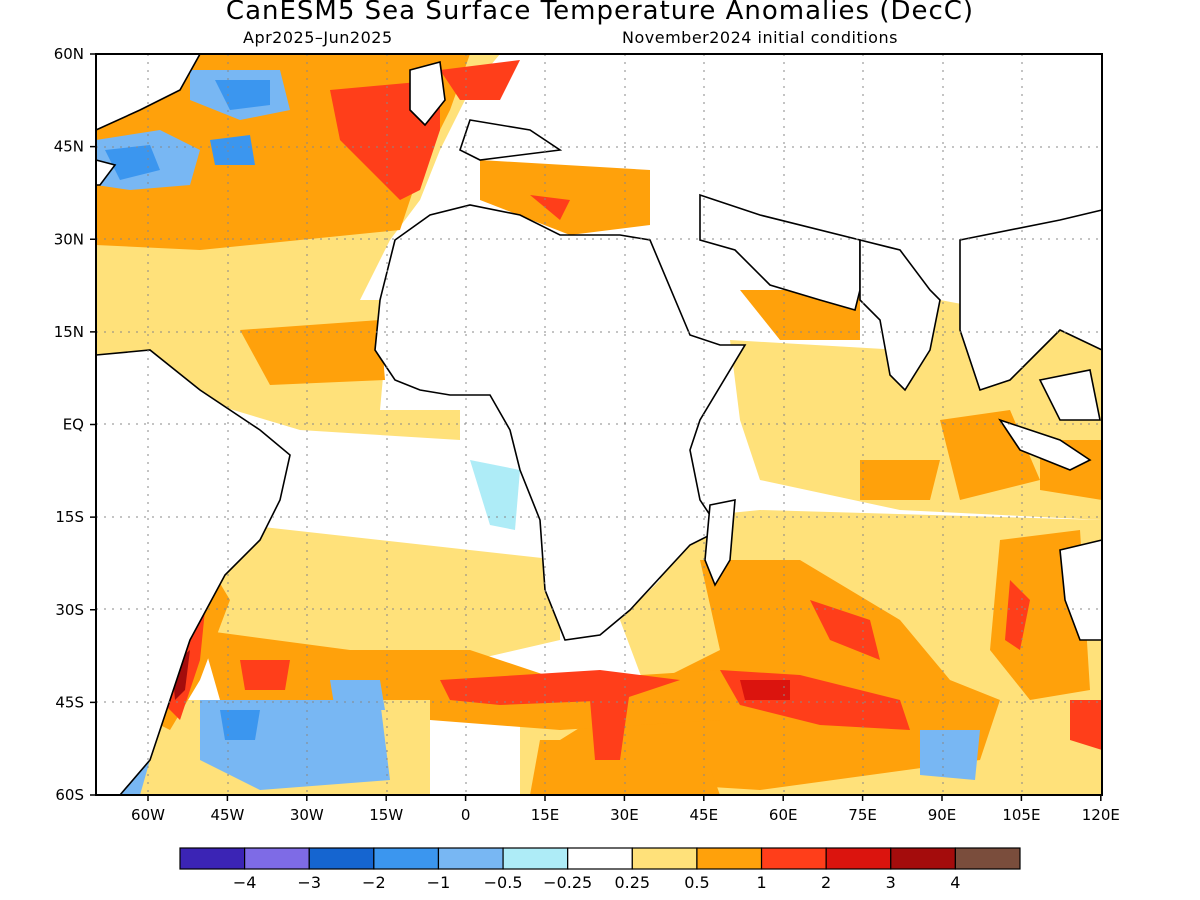 Image resolution: width=1200 pixels, height=900 pixels. What do you see at coordinates (955, 882) in the screenshot?
I see `colorbar-label: 4` at bounding box center [955, 882].